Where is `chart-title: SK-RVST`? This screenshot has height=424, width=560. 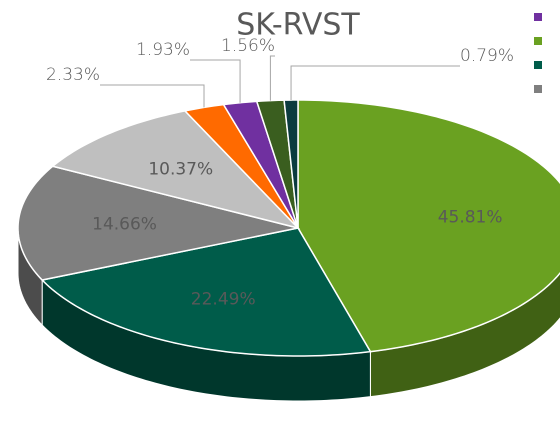 chart-title: SK-RVST is located at coordinates (298, 25).